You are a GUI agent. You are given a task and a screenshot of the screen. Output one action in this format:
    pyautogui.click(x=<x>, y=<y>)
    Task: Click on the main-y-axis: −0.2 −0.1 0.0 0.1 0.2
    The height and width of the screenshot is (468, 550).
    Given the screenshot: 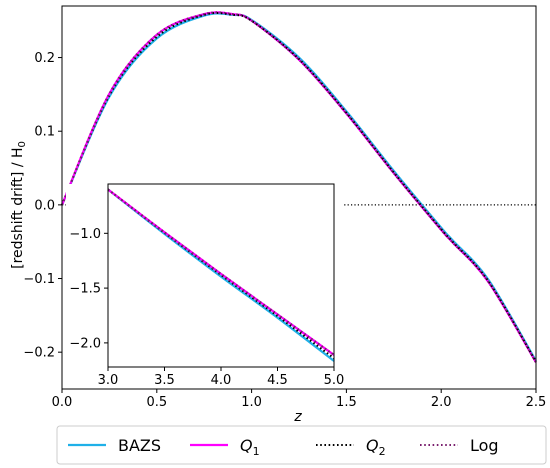 What is the action you would take?
    pyautogui.click(x=42, y=206)
    